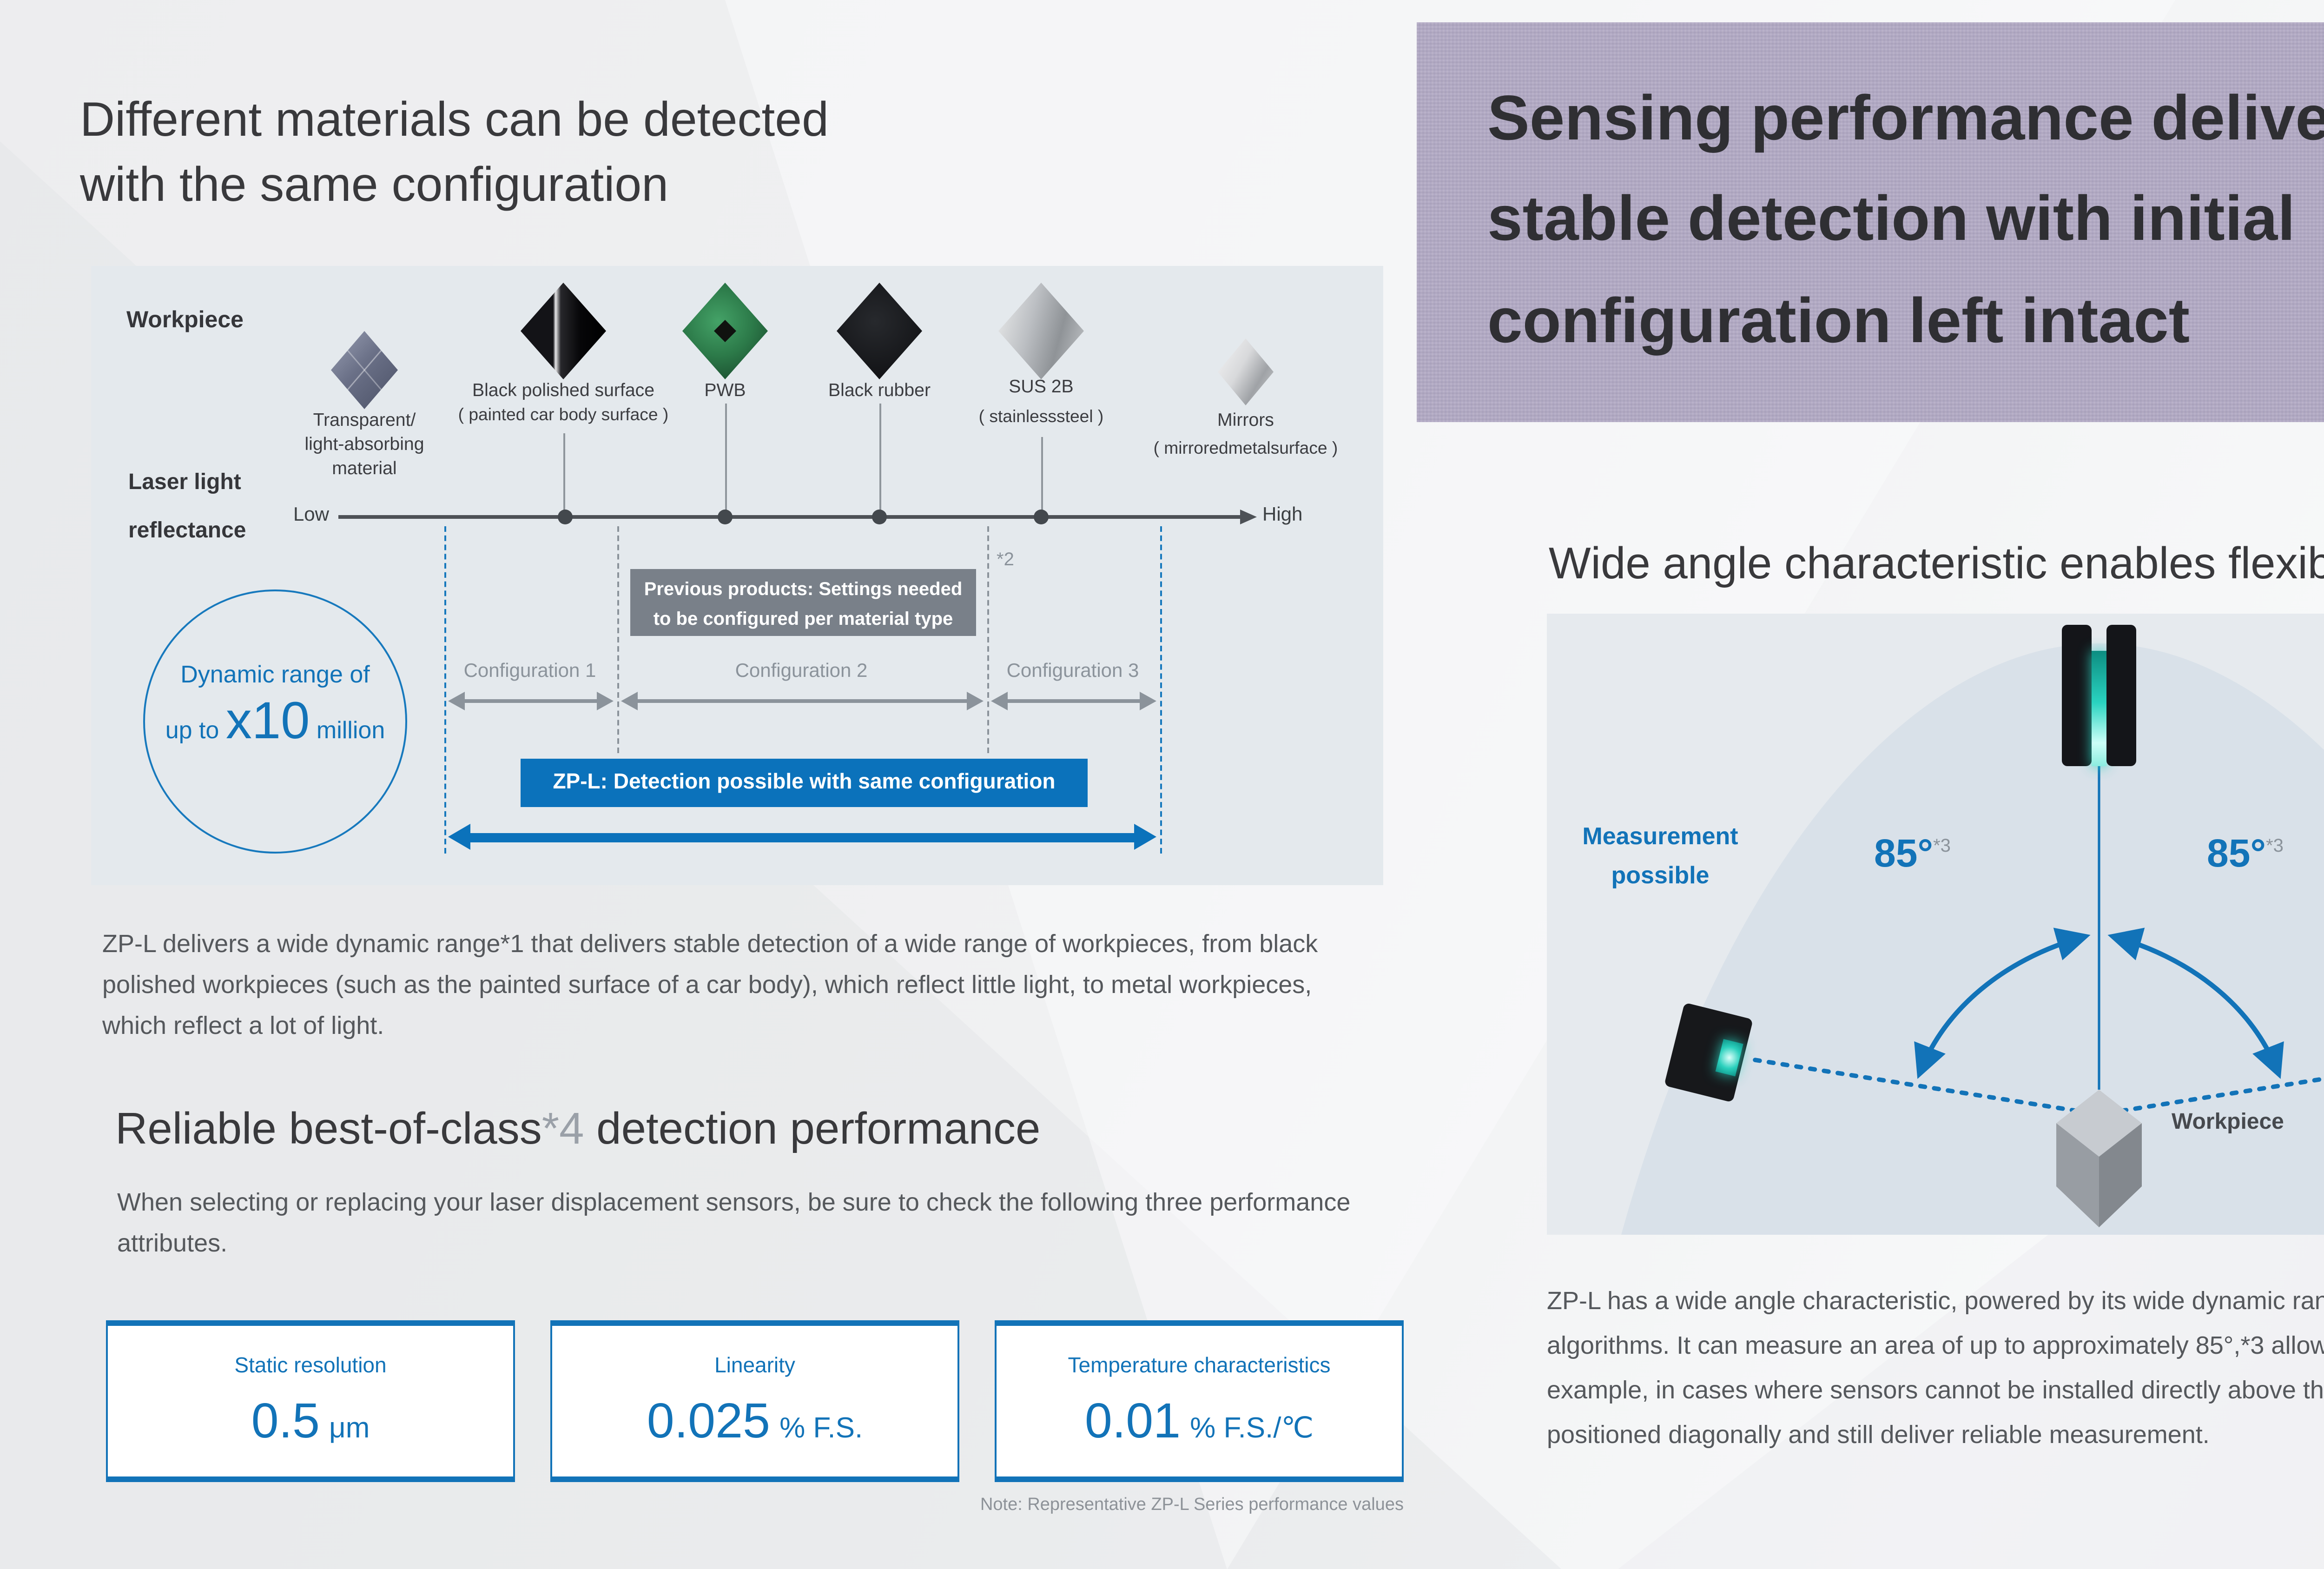 This screenshot has width=2324, height=1569. I want to click on measurement-dome, so click(1972, 939).